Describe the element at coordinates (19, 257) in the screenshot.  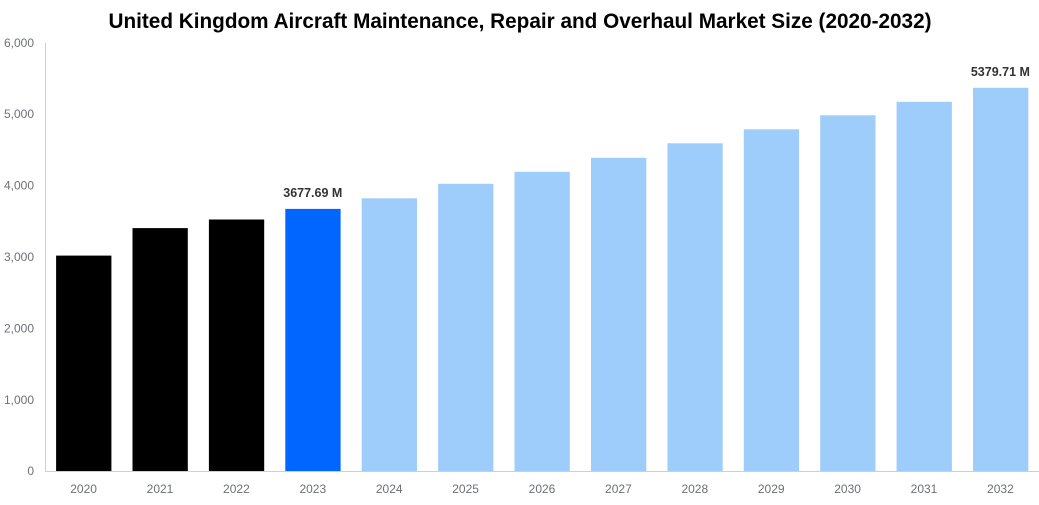
I see `svg-text: 3,000` at that location.